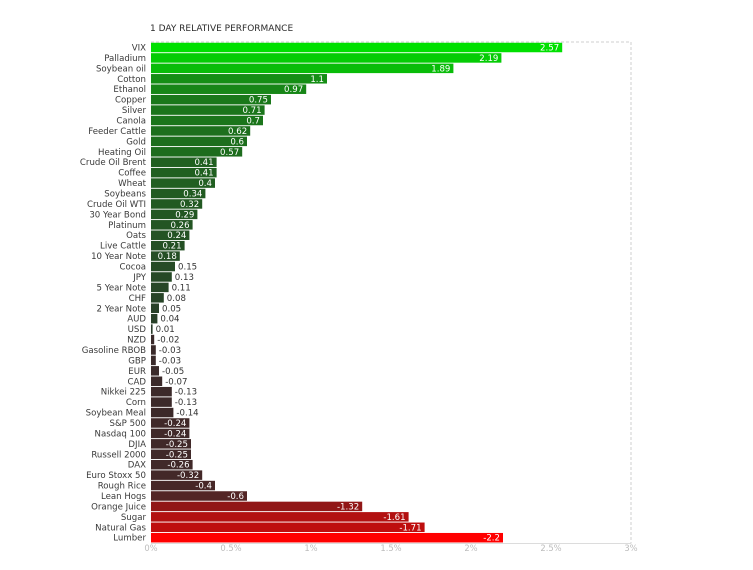  What do you see at coordinates (170, 152) in the screenshot?
I see `bar-row-heating-oil: Heating Oil 0.57` at bounding box center [170, 152].